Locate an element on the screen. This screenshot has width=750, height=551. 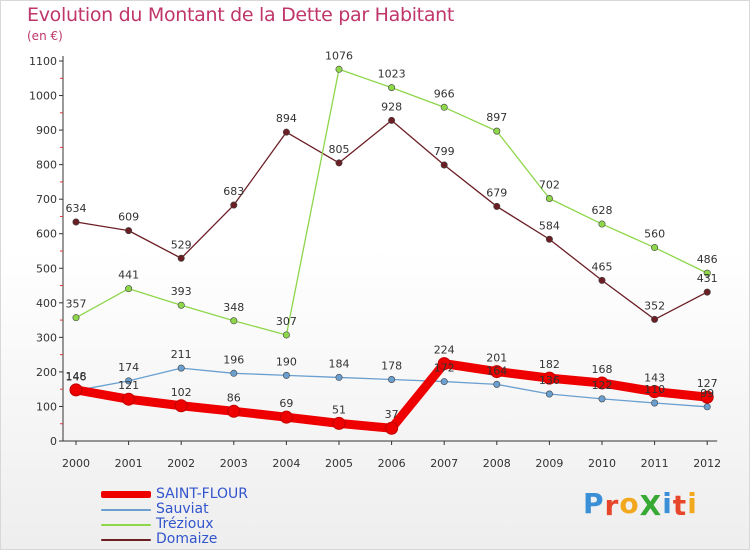
y-tick-label: 200 is located at coordinates (46, 372).